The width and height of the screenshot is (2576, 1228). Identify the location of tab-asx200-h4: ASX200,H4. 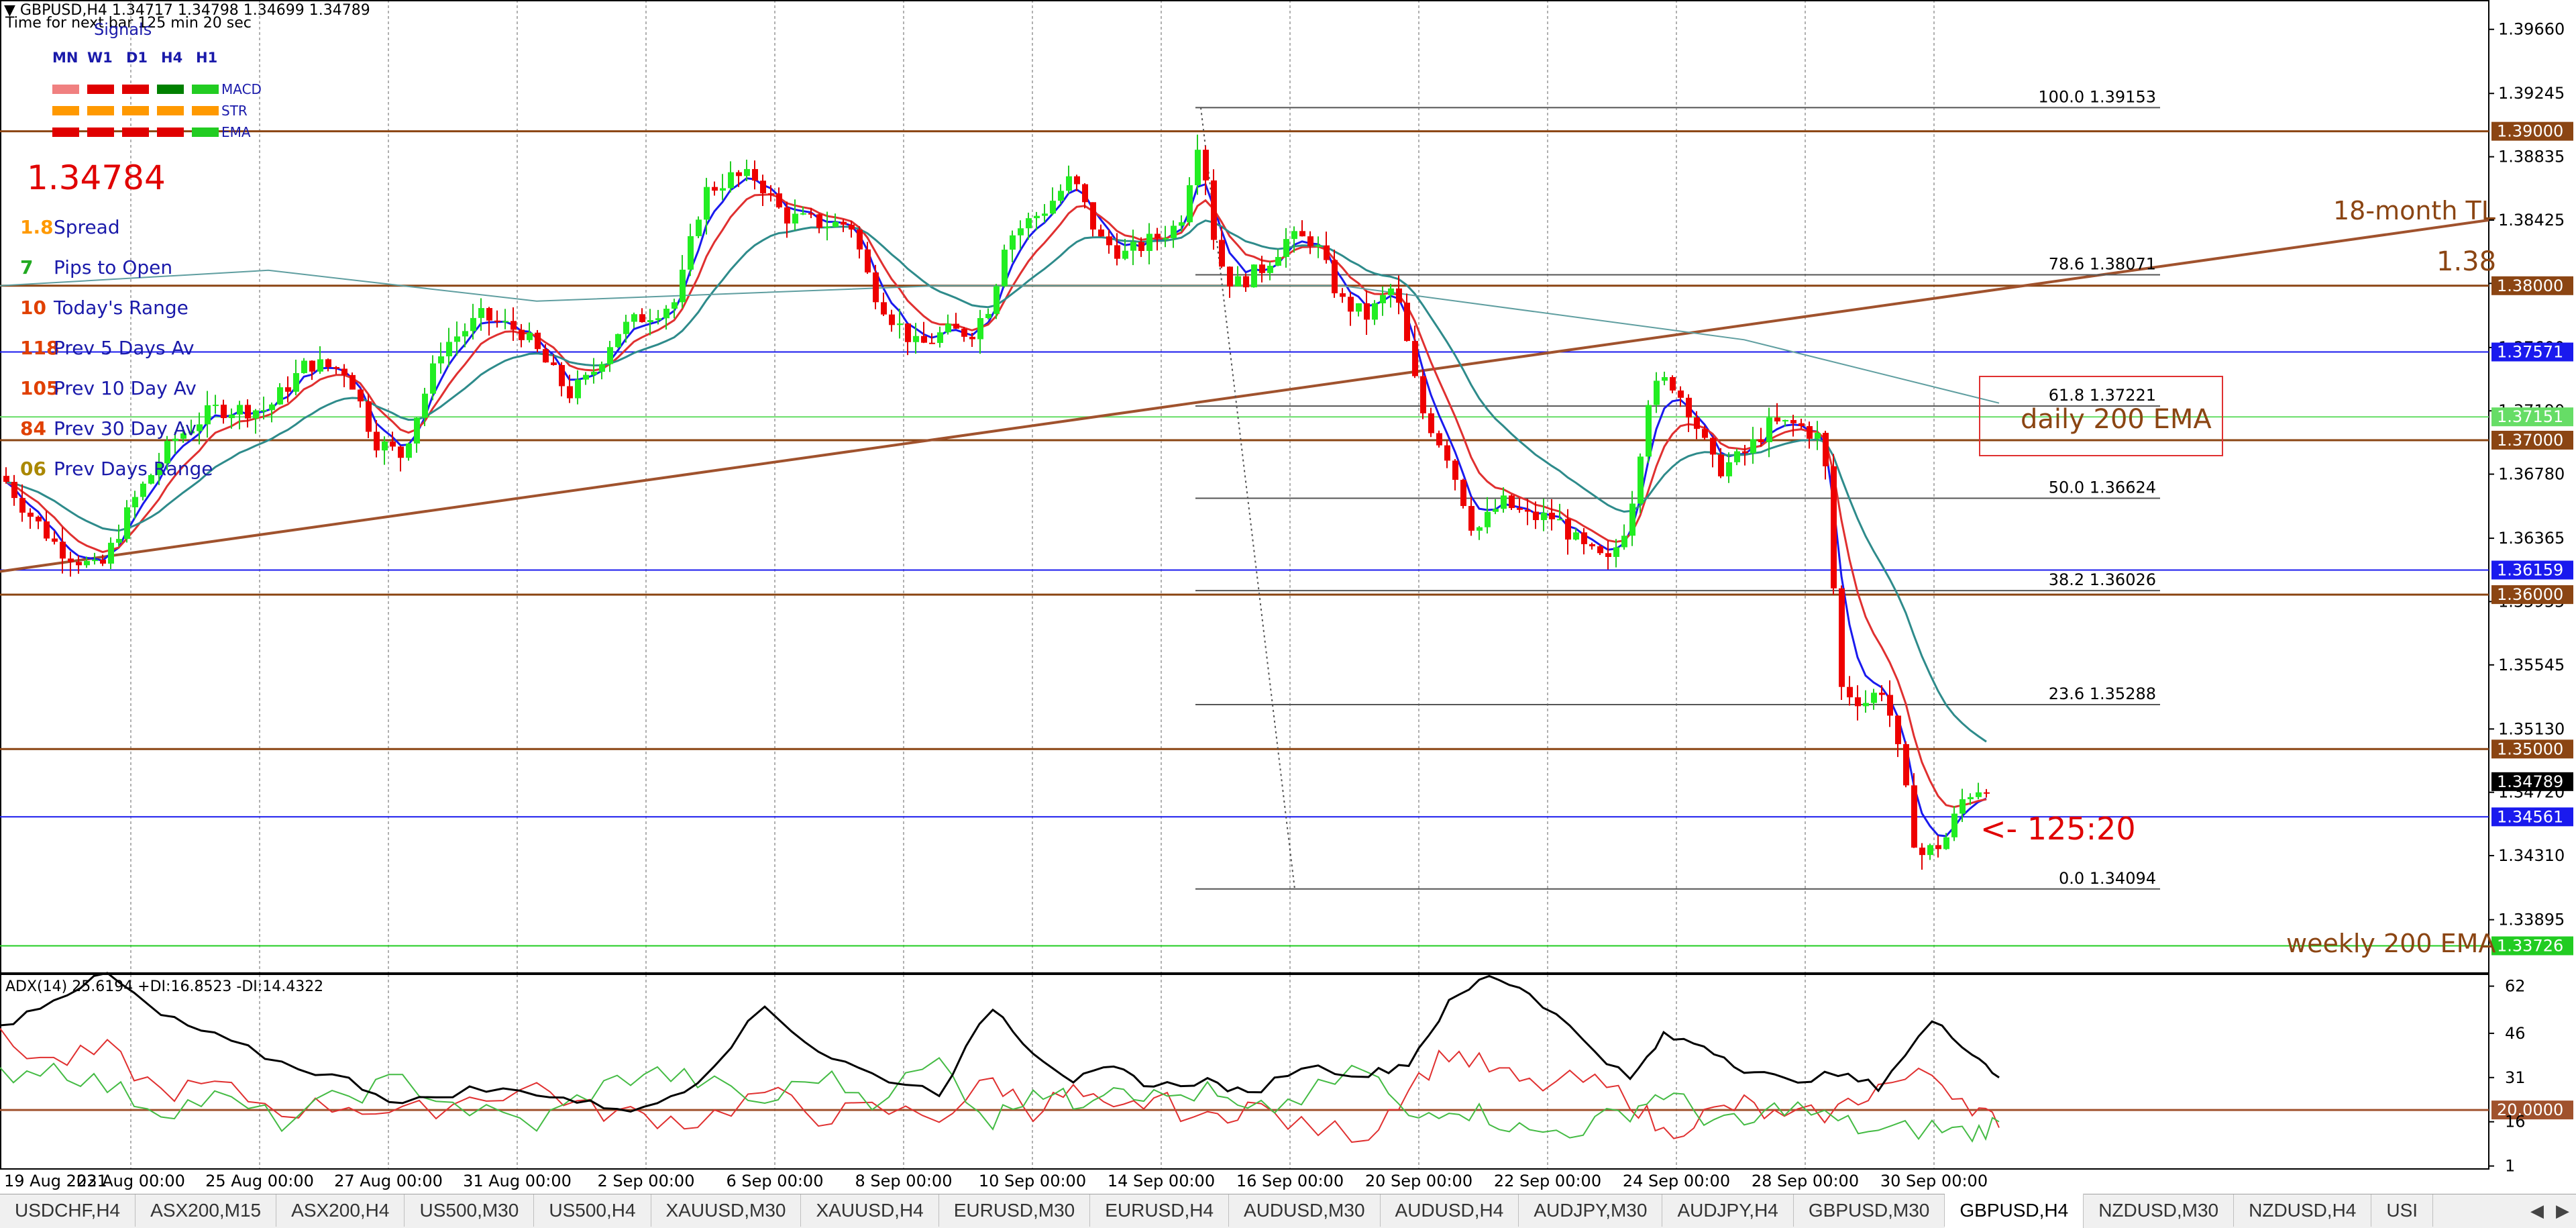
(340, 1210).